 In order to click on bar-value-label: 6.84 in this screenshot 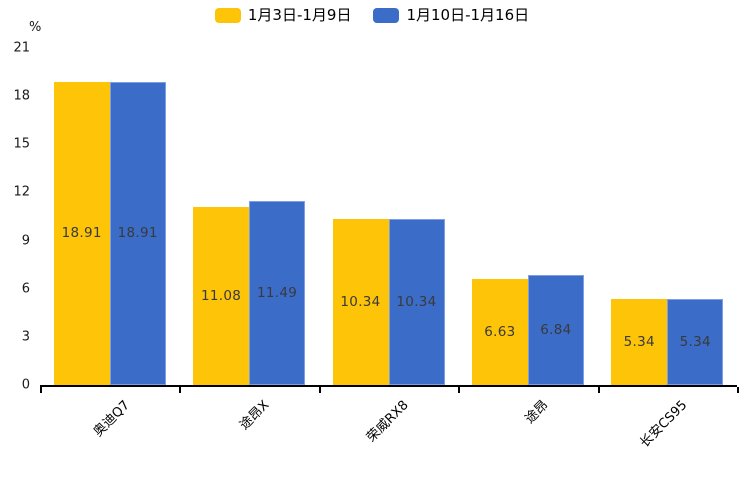, I will do `click(556, 330)`.